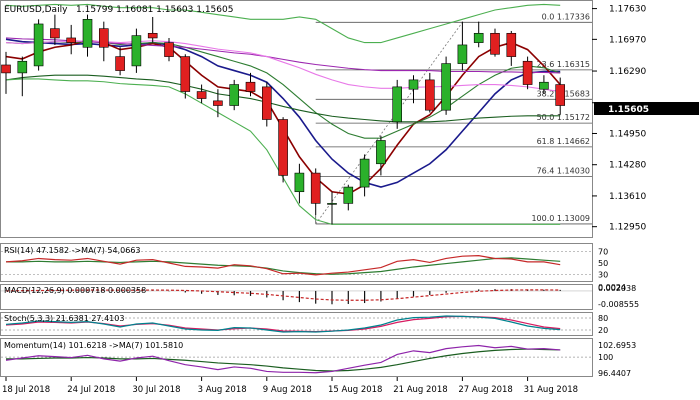  Describe the element at coordinates (563, 170) in the screenshot. I see `fib-level-label: 76.4 1.14030` at that location.